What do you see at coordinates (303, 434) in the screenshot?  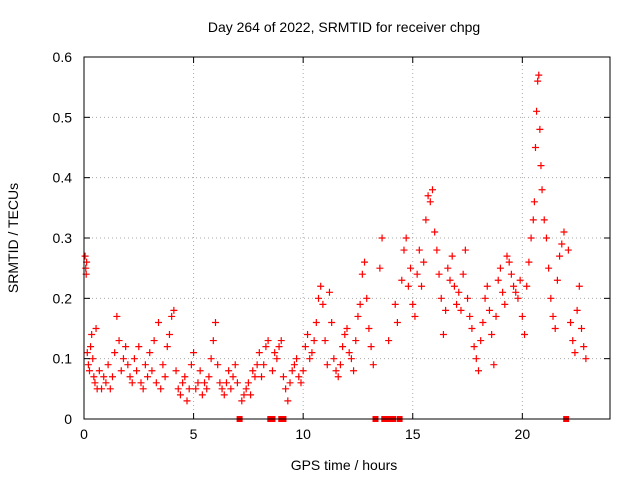 I see `x-tick-label: 10` at bounding box center [303, 434].